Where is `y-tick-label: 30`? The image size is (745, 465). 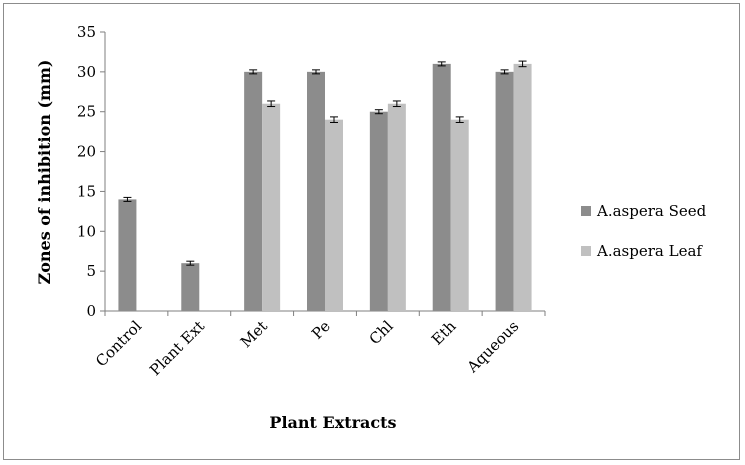
y-tick-label: 30 is located at coordinates (86, 72).